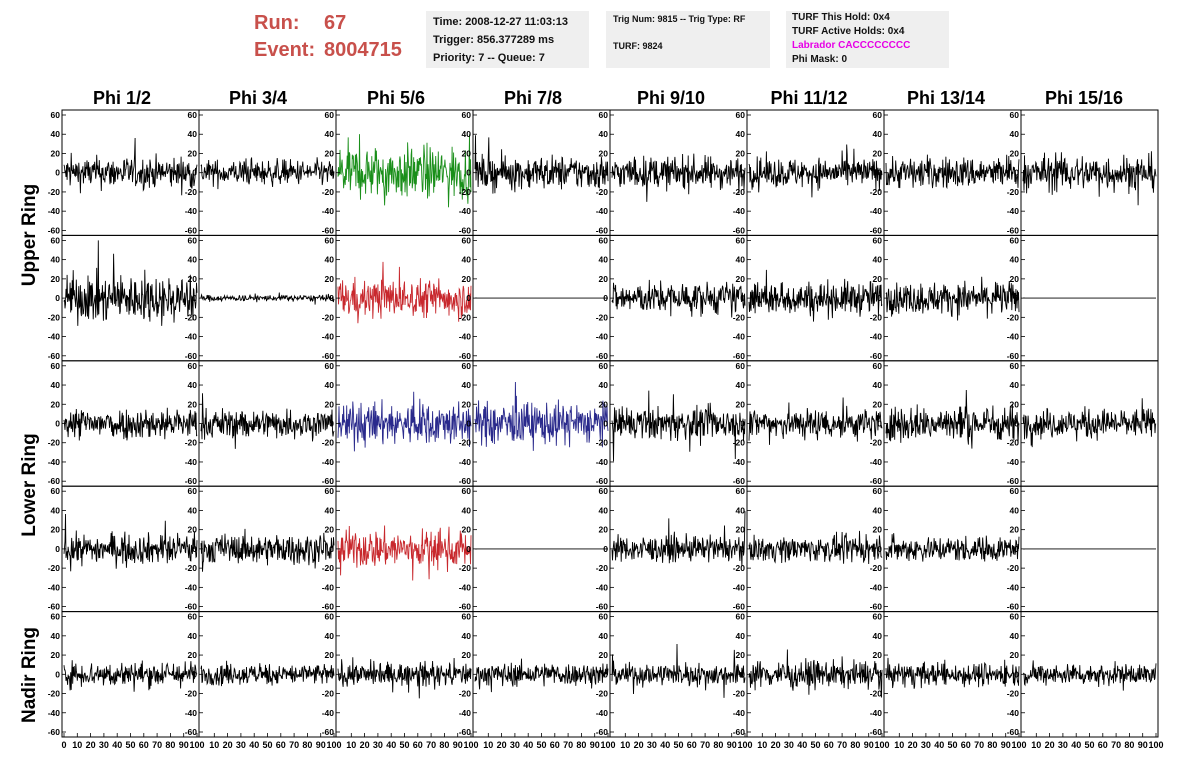 Image resolution: width=1196 pixels, height=772 pixels. I want to click on phi-header-8: Phi 15/16, so click(1084, 98).